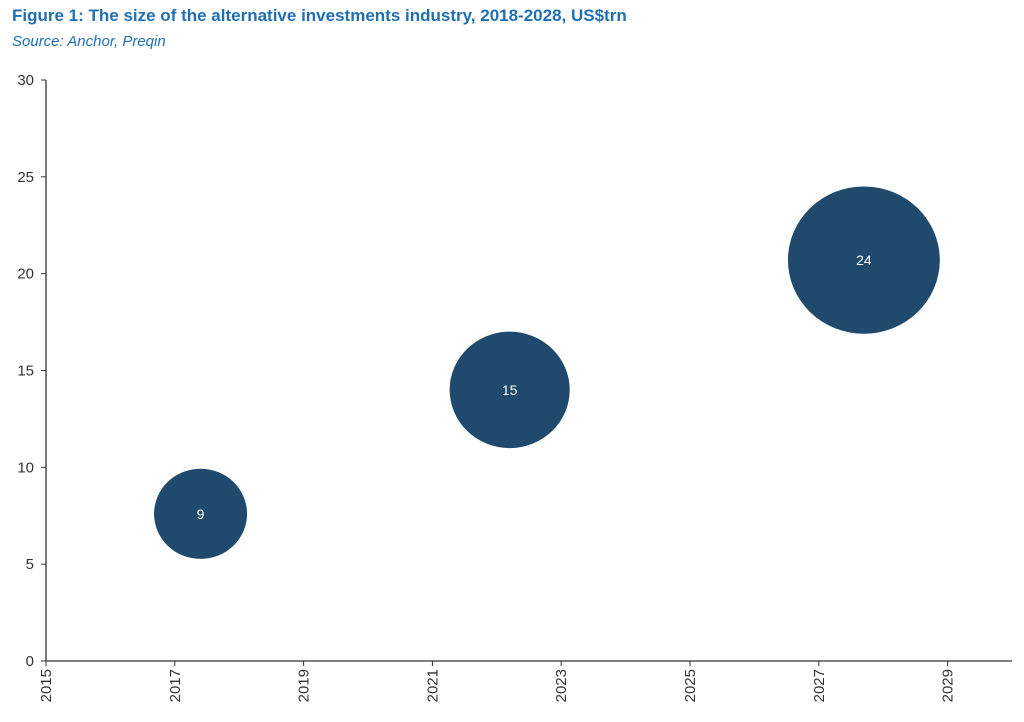 Image resolution: width=1024 pixels, height=722 pixels. Describe the element at coordinates (30, 564) in the screenshot. I see `y-tick-label: 5` at that location.